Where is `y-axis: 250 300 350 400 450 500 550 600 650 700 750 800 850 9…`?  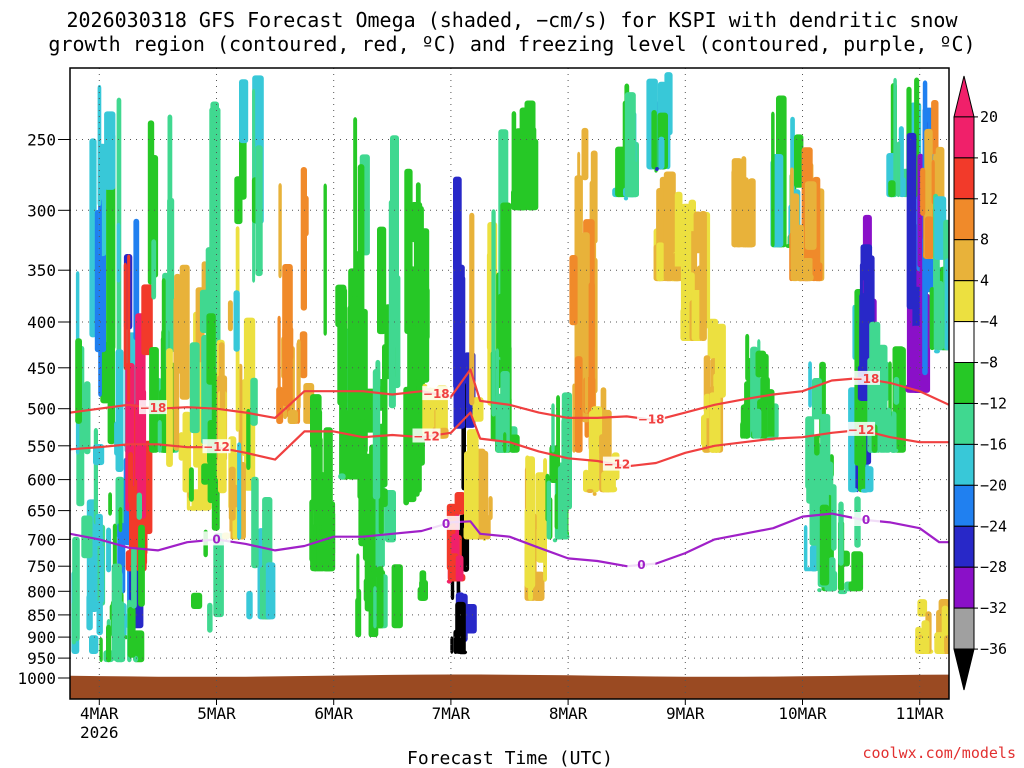
y-axis: 250 300 350 400 450 500 550 600 650 700 750 800 850 9… is located at coordinates (43, 409).